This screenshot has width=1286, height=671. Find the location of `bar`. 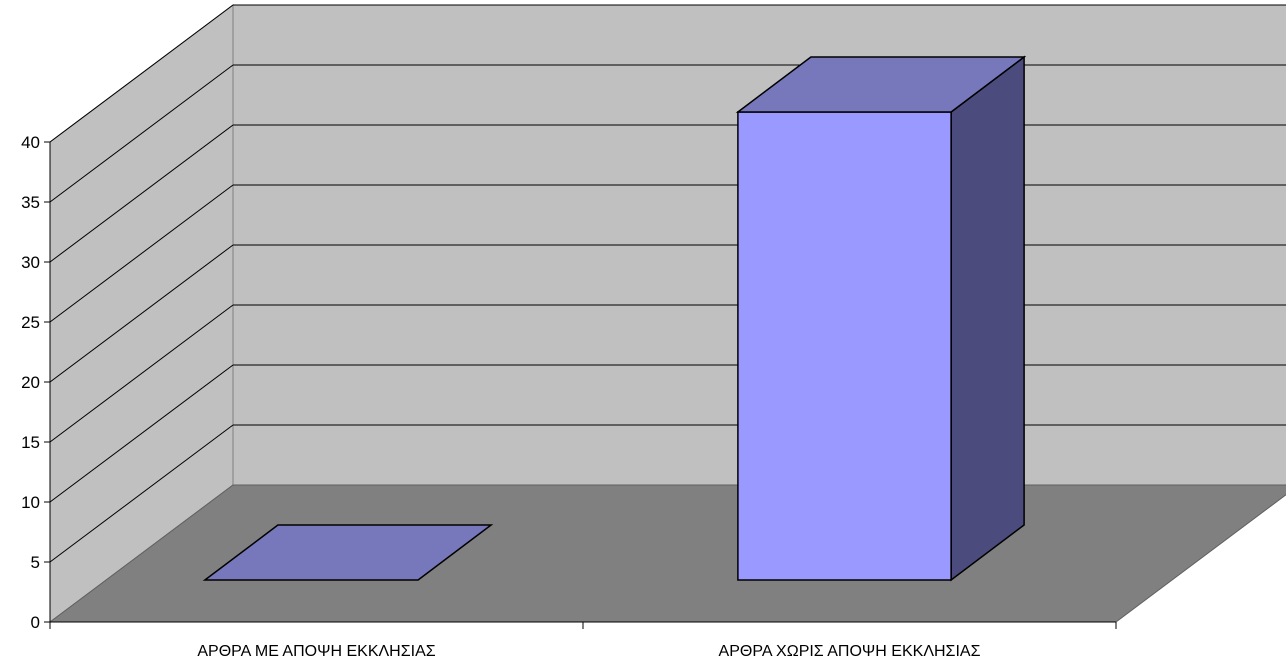

bar is located at coordinates (348, 552).